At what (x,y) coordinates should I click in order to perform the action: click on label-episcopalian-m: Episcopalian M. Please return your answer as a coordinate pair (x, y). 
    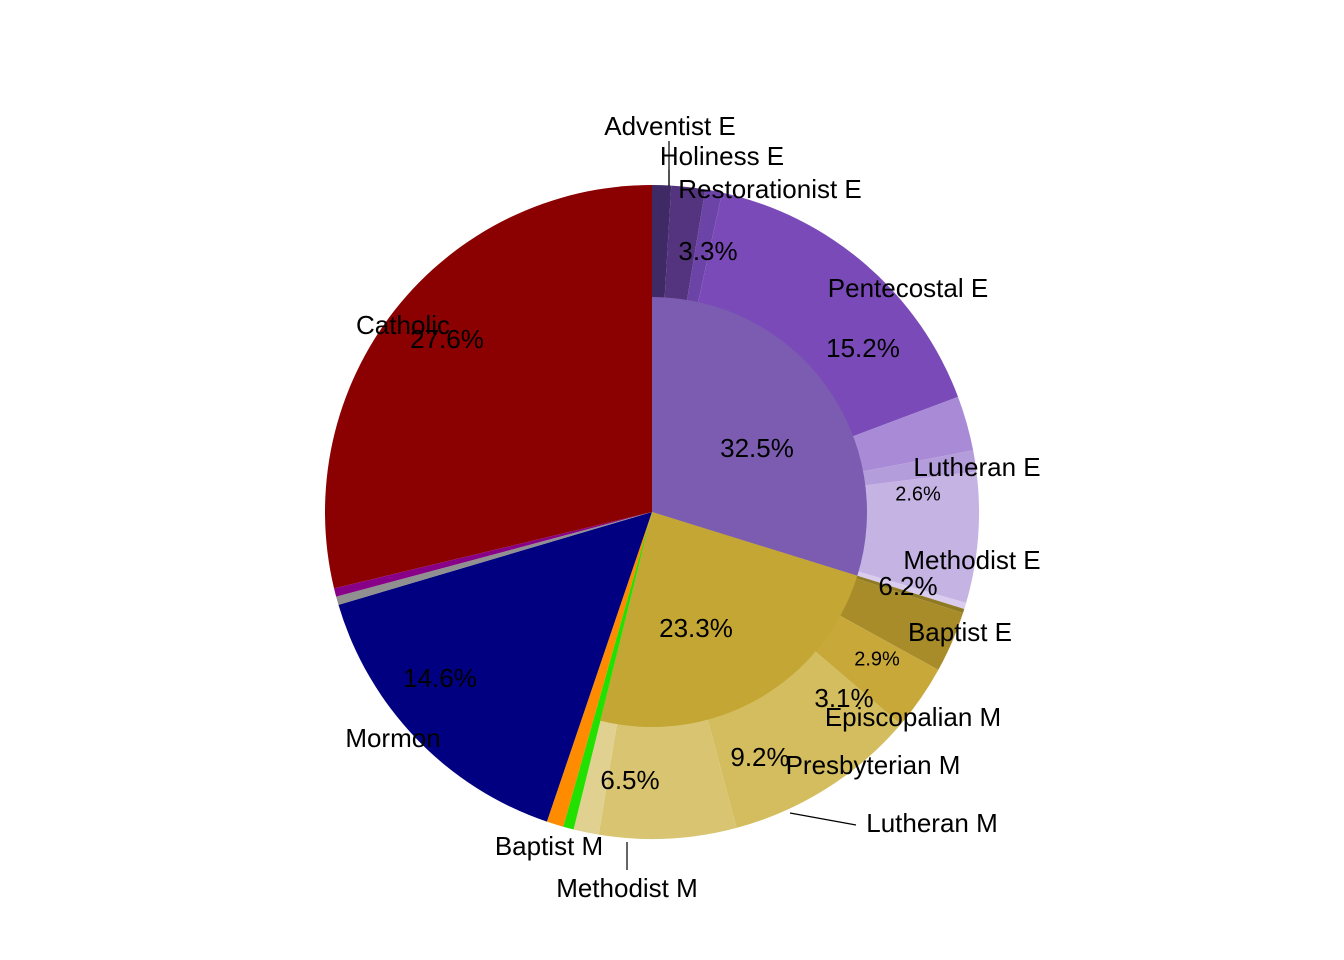
    Looking at the image, I should click on (913, 717).